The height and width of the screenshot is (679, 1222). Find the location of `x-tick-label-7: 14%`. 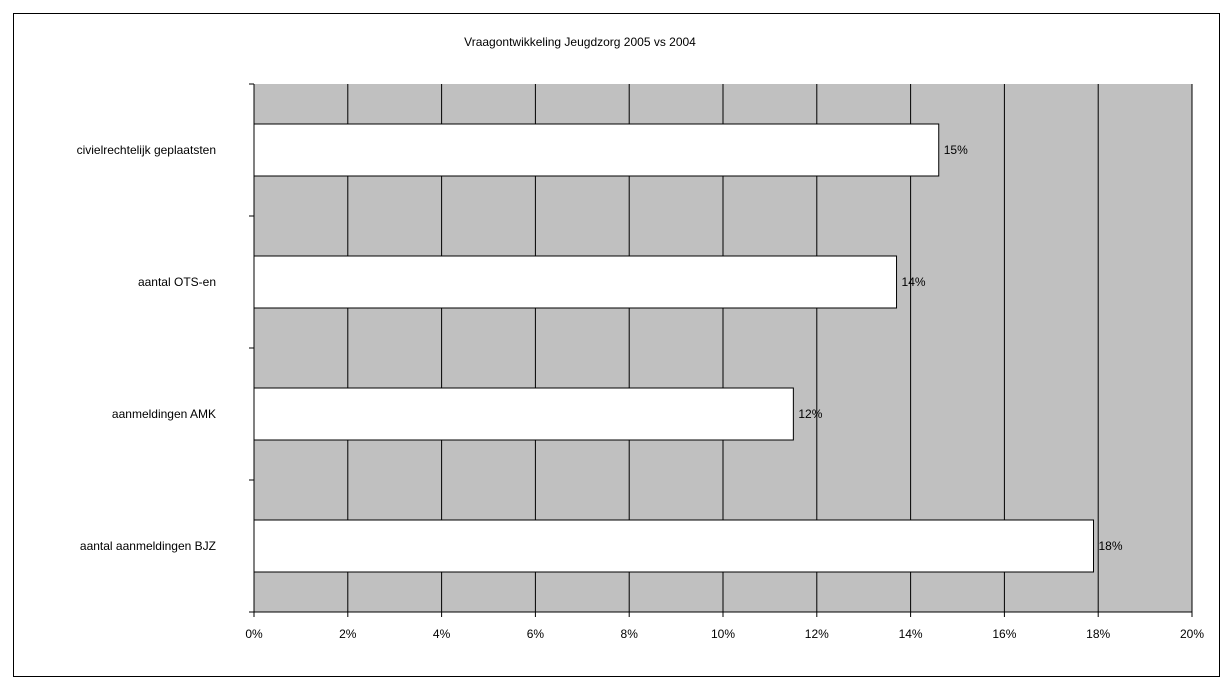

x-tick-label-7: 14% is located at coordinates (911, 634).